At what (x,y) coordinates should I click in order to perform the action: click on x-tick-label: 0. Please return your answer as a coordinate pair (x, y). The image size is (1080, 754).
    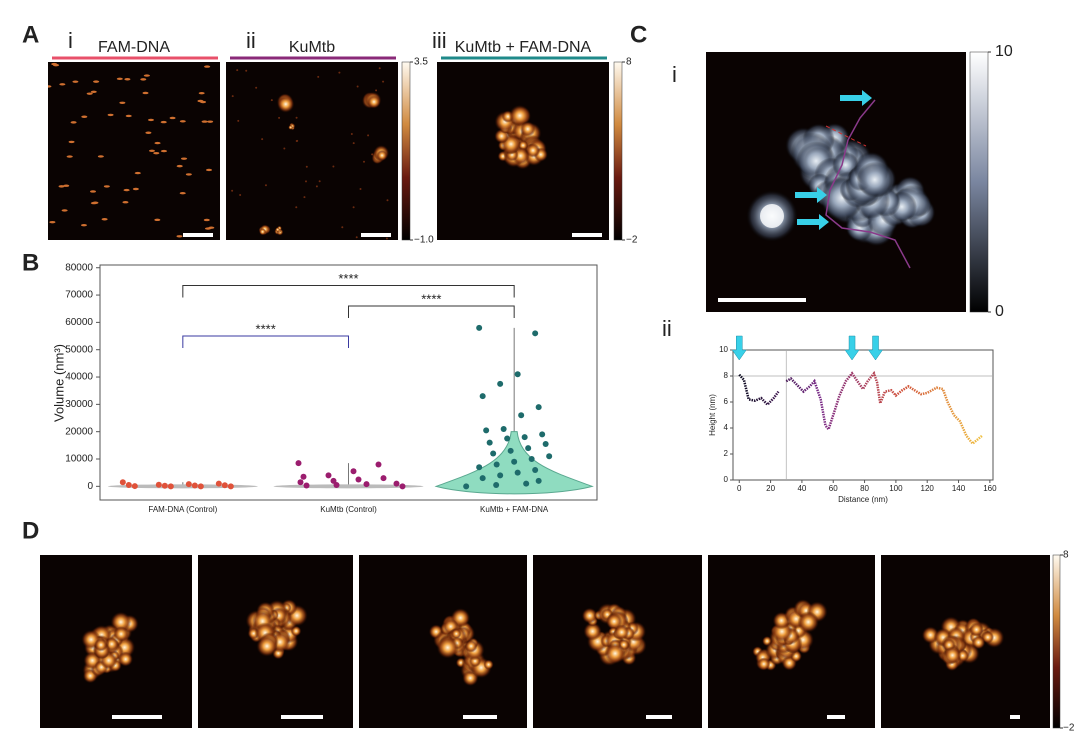
    Looking at the image, I should click on (739, 488).